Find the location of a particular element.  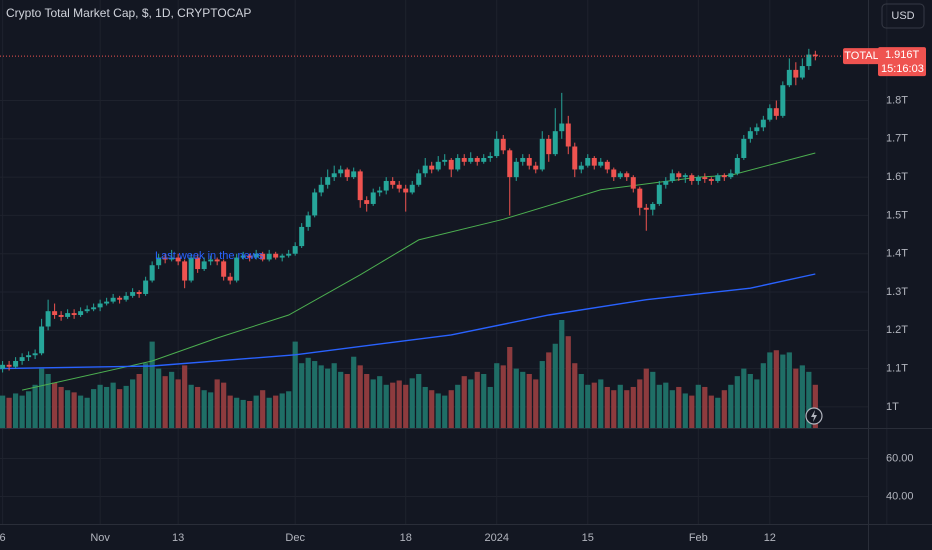

x-tick-label: Dec is located at coordinates (295, 538).